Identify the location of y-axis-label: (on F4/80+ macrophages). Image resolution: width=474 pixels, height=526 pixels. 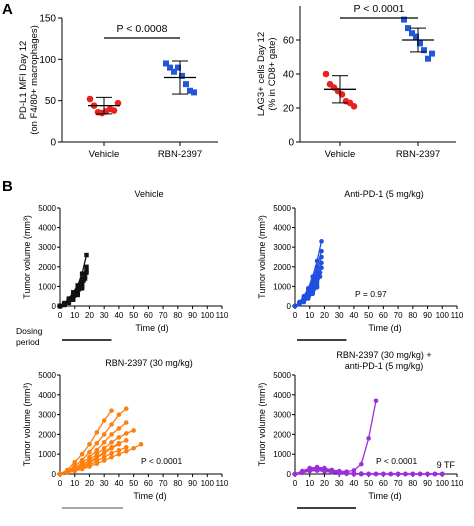
(34, 80).